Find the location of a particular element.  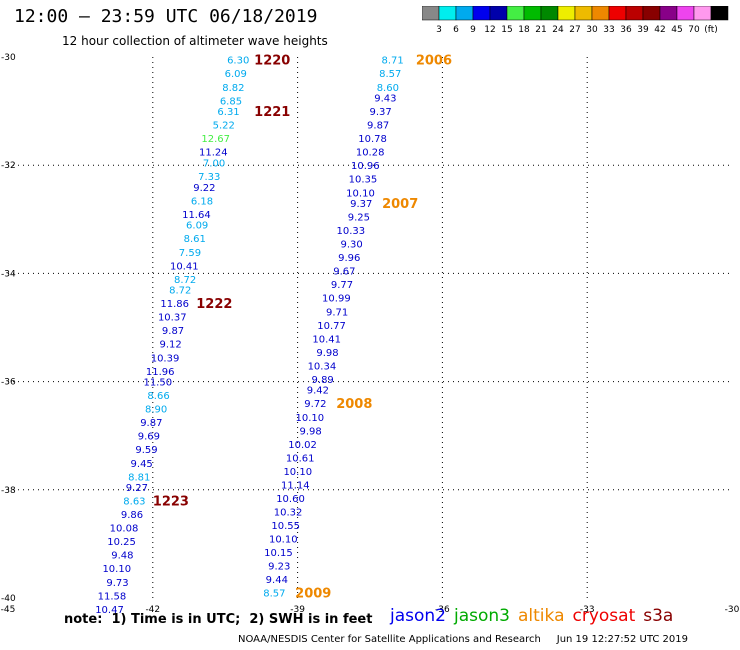

wave-height-label: 10.32 is located at coordinates (288, 512).